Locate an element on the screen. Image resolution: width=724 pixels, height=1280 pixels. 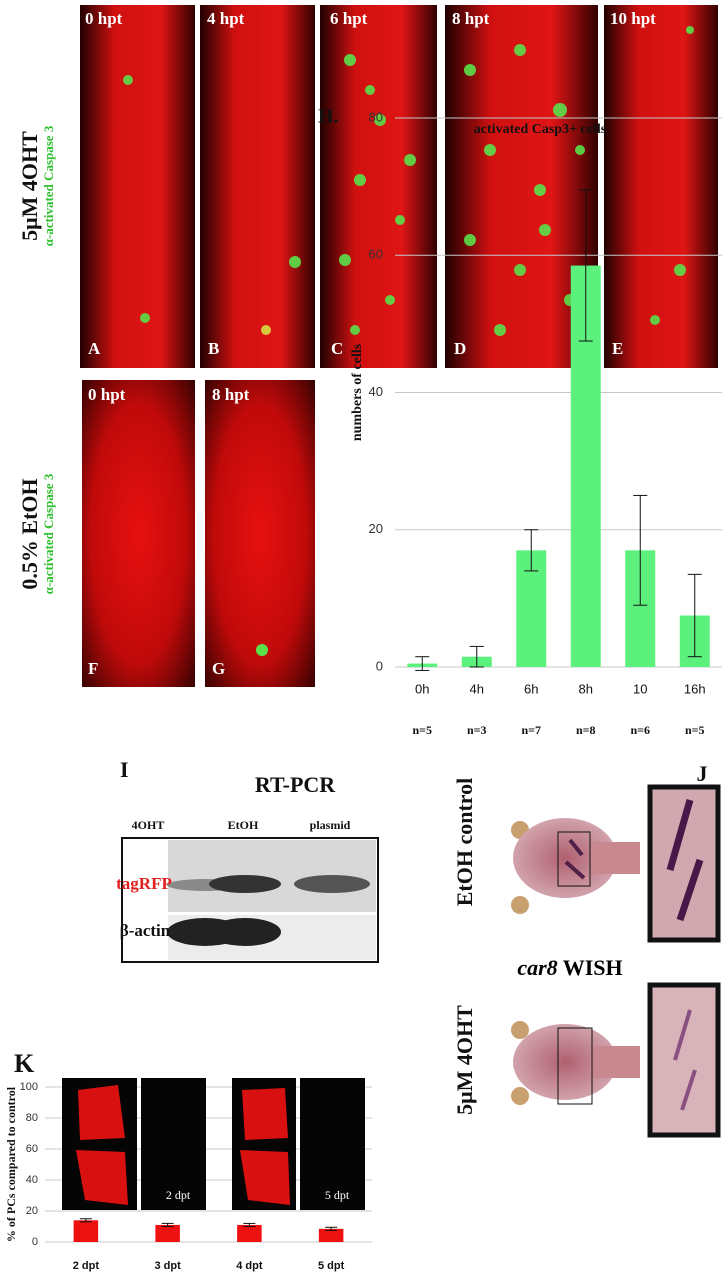
y-tick-label: 100 is located at coordinates (29, 1087).